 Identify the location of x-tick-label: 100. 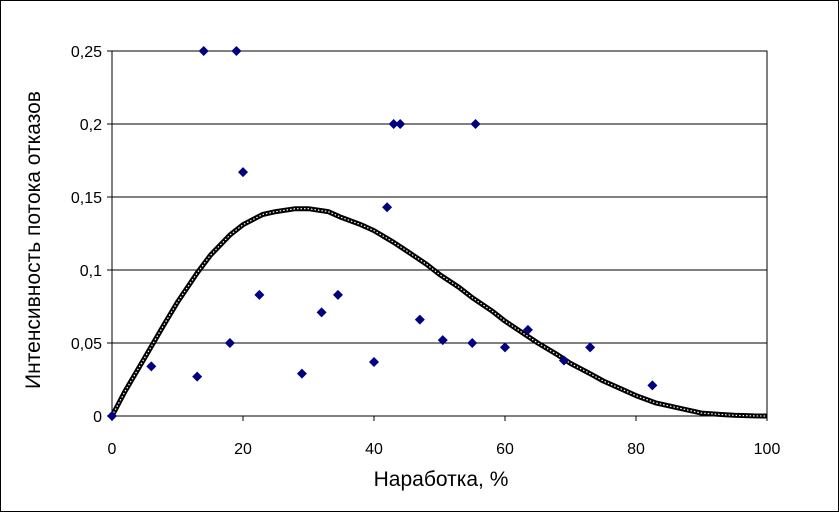
(767, 449).